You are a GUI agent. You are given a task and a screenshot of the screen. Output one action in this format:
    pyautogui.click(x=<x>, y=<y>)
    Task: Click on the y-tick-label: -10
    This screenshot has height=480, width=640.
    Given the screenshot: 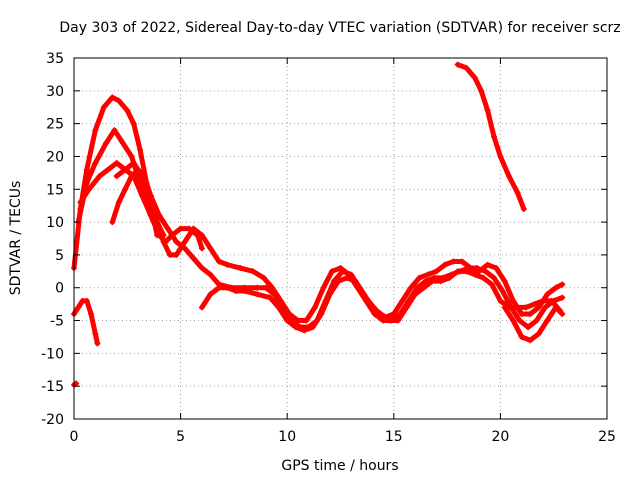 What is the action you would take?
    pyautogui.click(x=52, y=354)
    